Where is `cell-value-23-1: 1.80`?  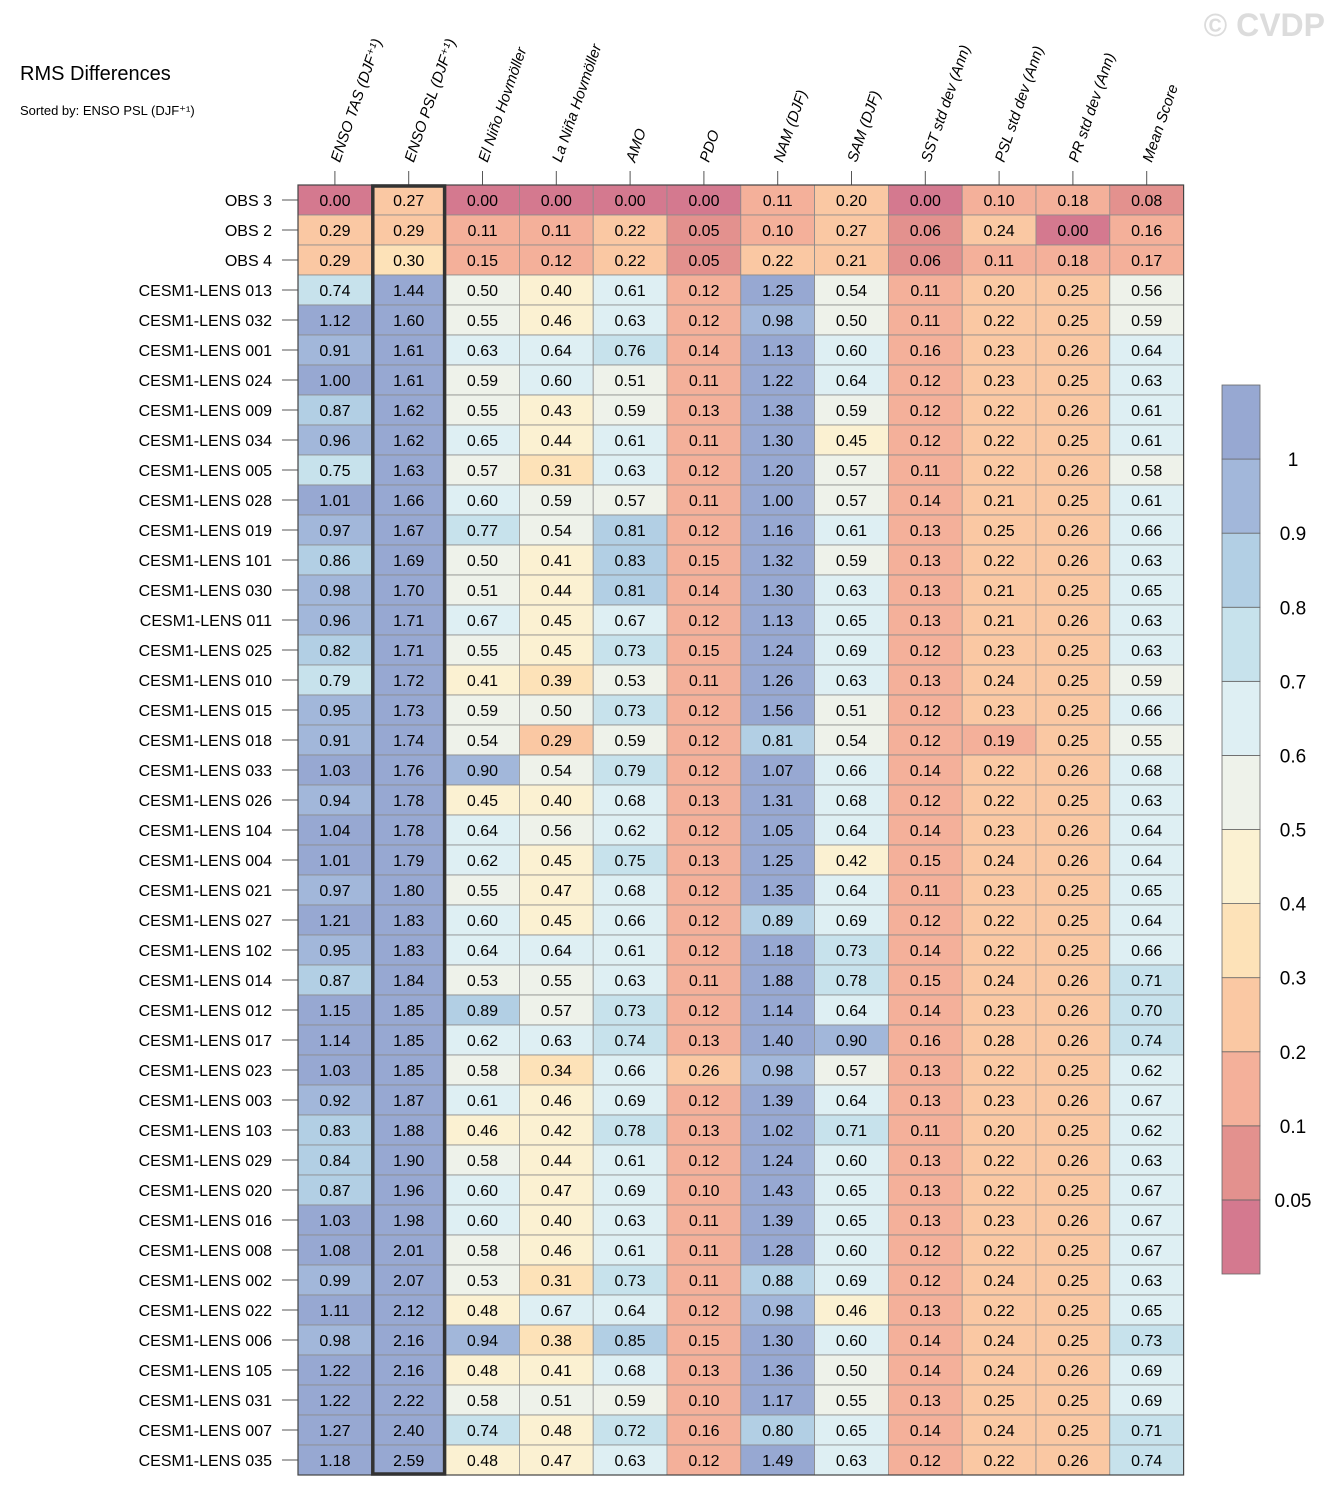
cell-value-23-1: 1.80 is located at coordinates (408, 891).